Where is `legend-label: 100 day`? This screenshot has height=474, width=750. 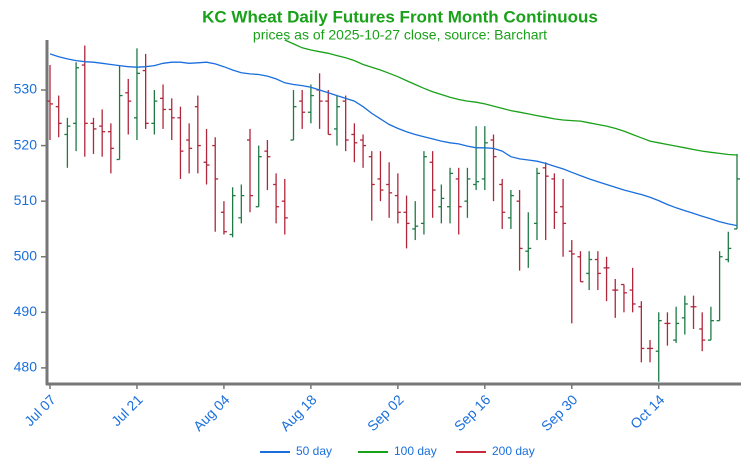
legend-label: 100 day is located at coordinates (415, 451).